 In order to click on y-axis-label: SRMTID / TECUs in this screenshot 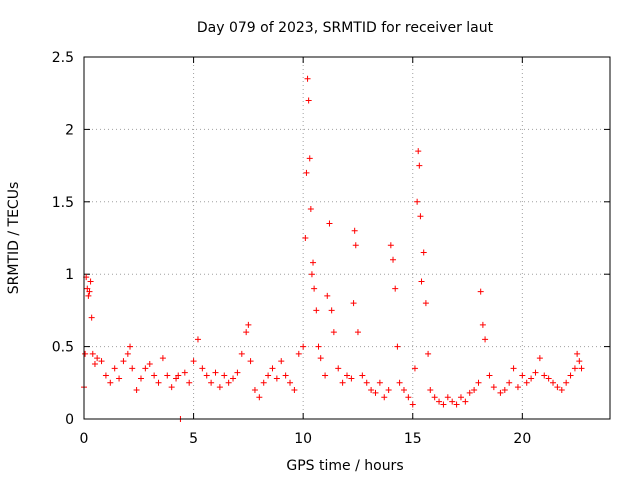, I will do `click(14, 238)`.